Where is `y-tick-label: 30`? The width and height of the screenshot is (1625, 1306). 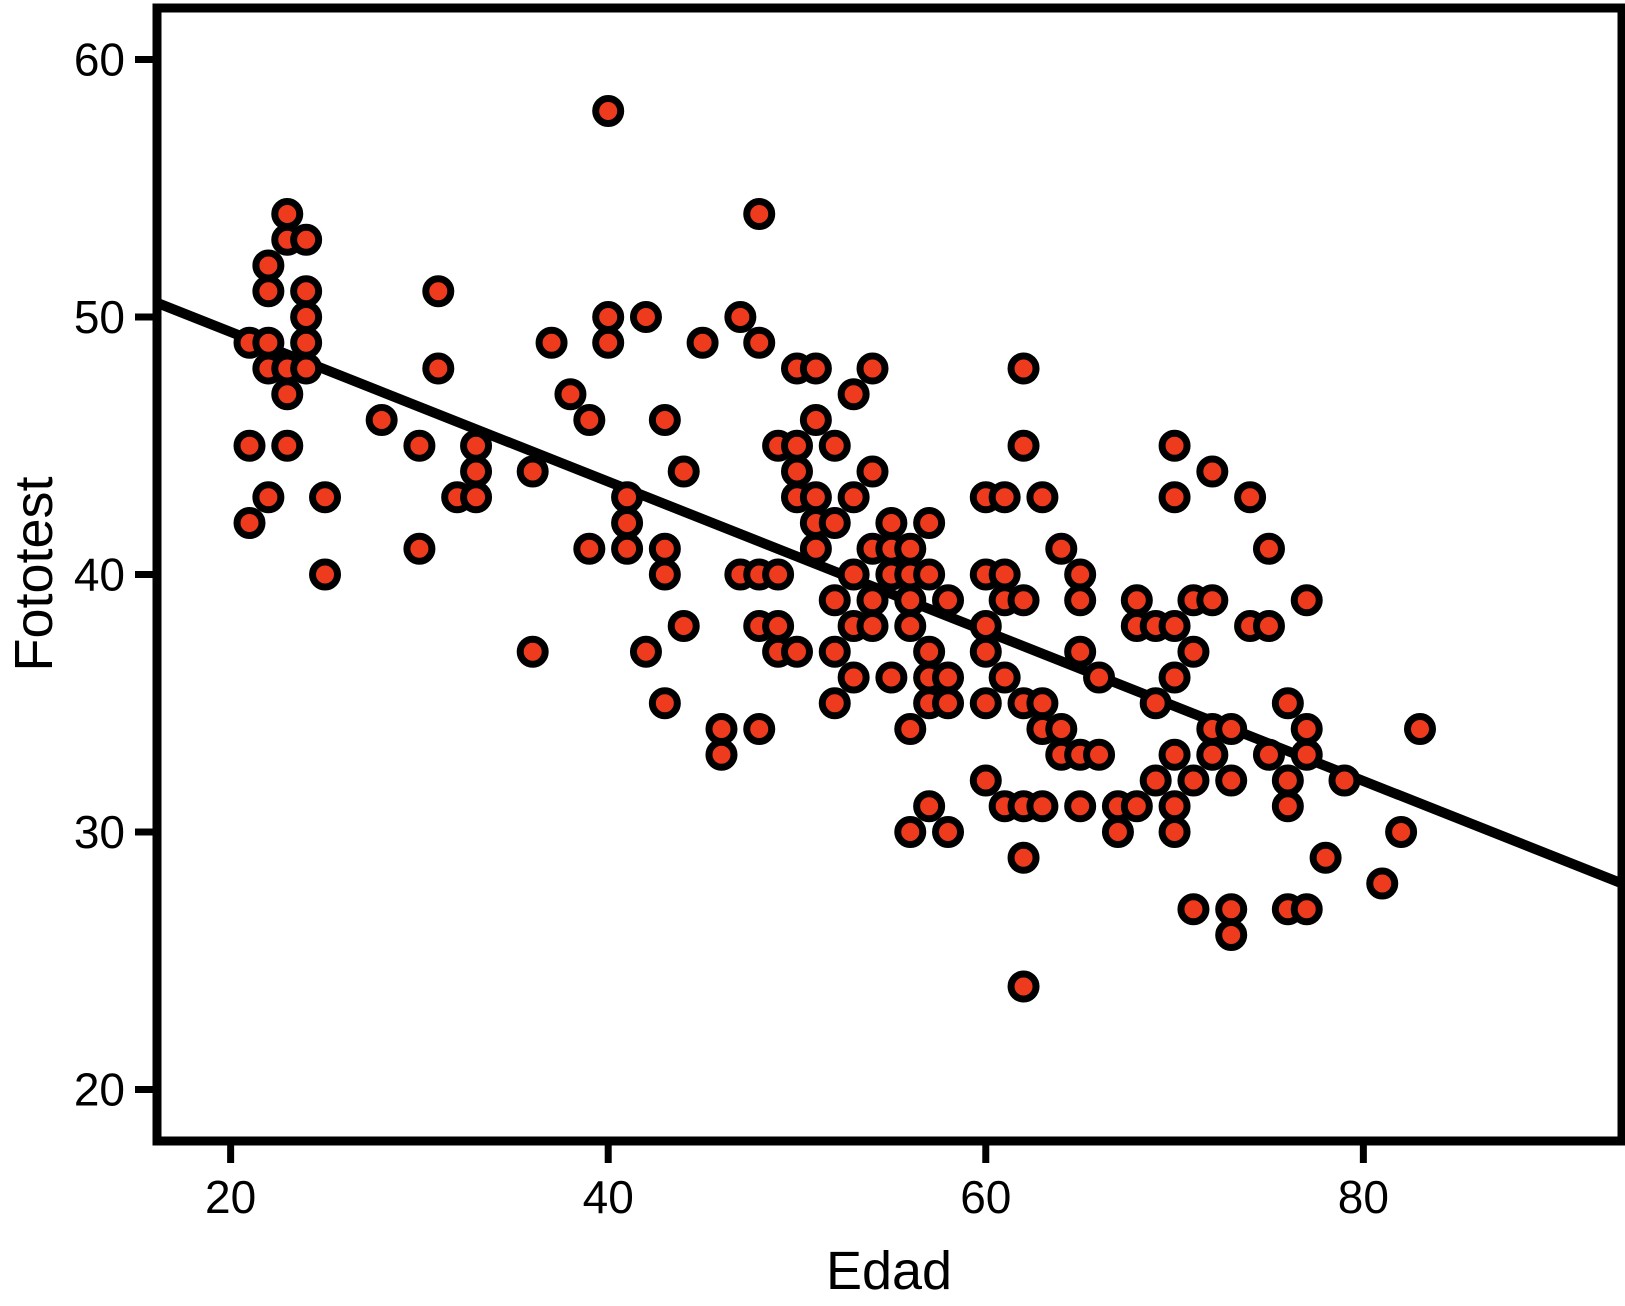 y-tick-label: 30 is located at coordinates (99, 832).